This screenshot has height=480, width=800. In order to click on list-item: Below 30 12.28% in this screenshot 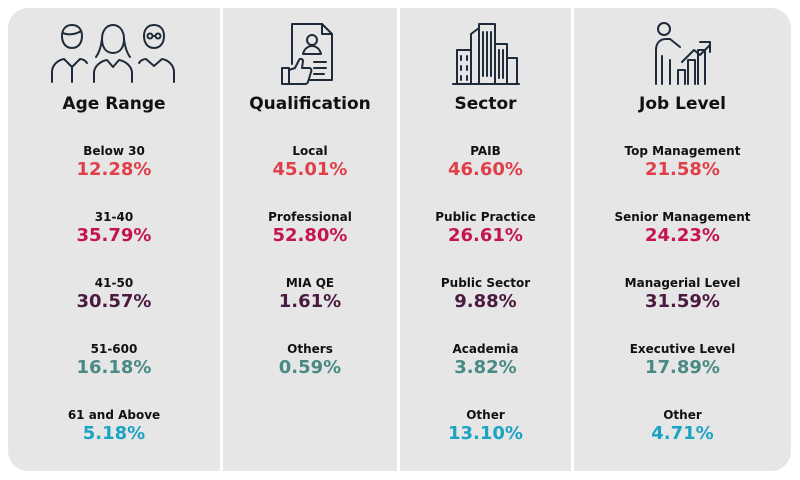, I will do `click(114, 162)`.